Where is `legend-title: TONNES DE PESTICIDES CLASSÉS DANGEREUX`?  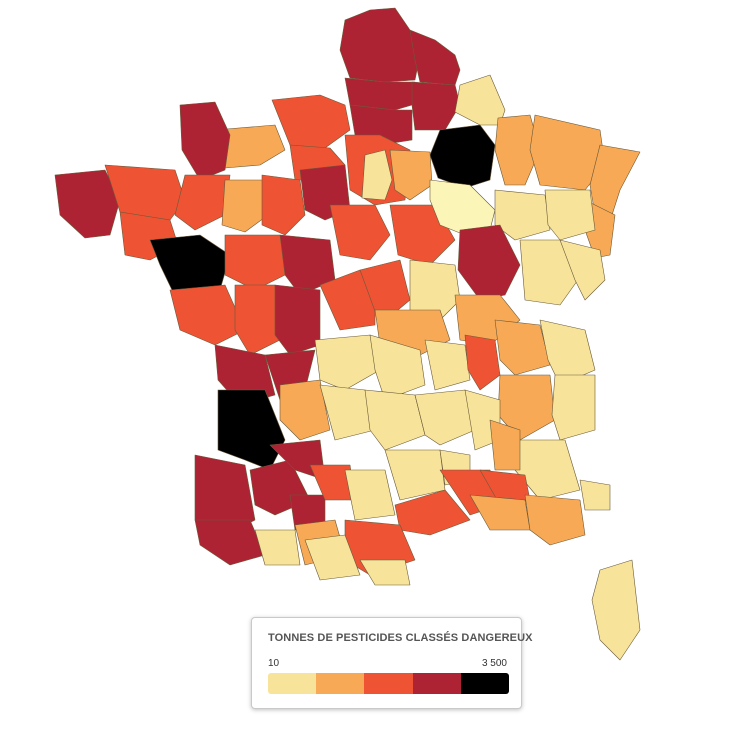 legend-title: TONNES DE PESTICIDES CLASSÉS DANGEREUX is located at coordinates (400, 638).